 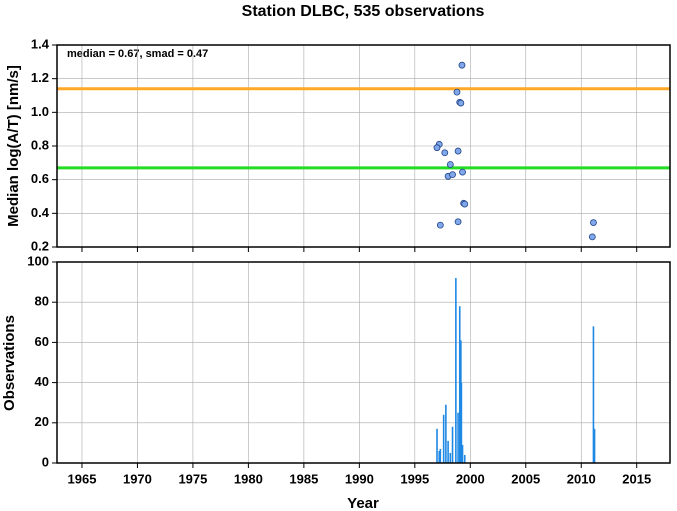 I want to click on y-tick-label: 0.8, so click(x=40, y=144).